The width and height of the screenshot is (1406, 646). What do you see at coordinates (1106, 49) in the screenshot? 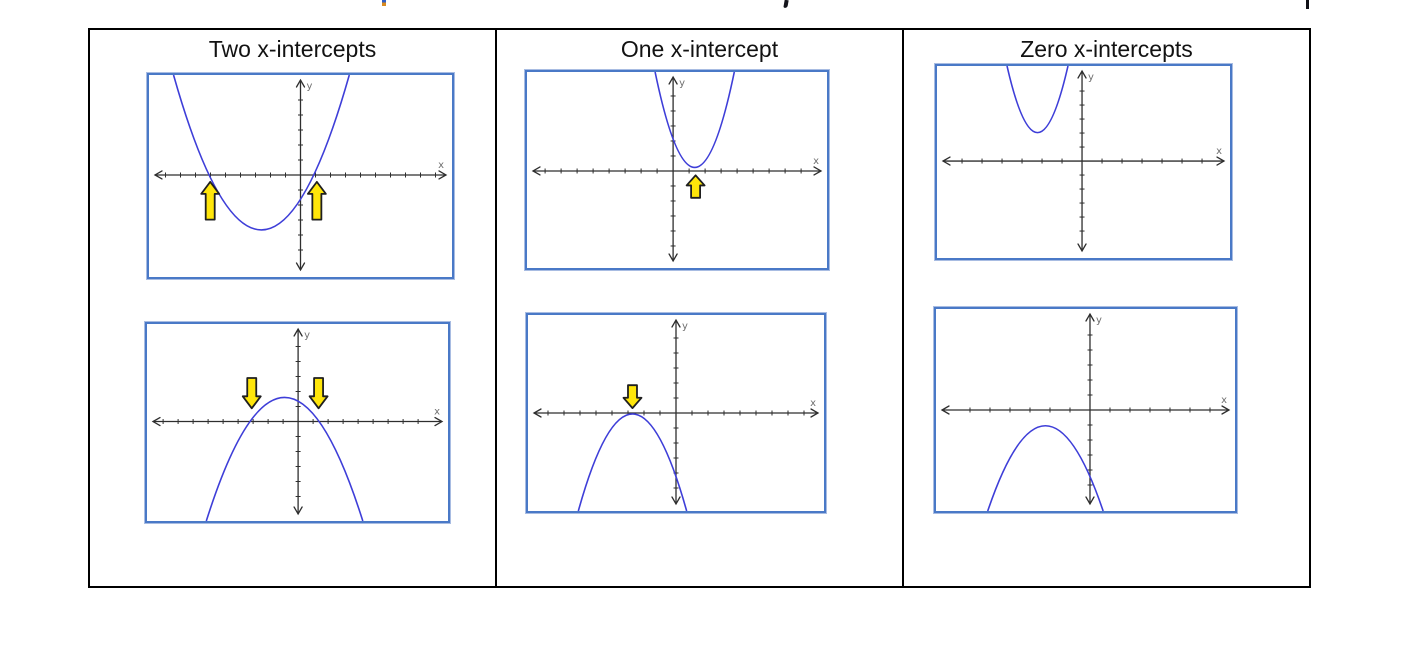
I see `column-header-zero-x-intercepts: Zero x-intercepts` at bounding box center [1106, 49].